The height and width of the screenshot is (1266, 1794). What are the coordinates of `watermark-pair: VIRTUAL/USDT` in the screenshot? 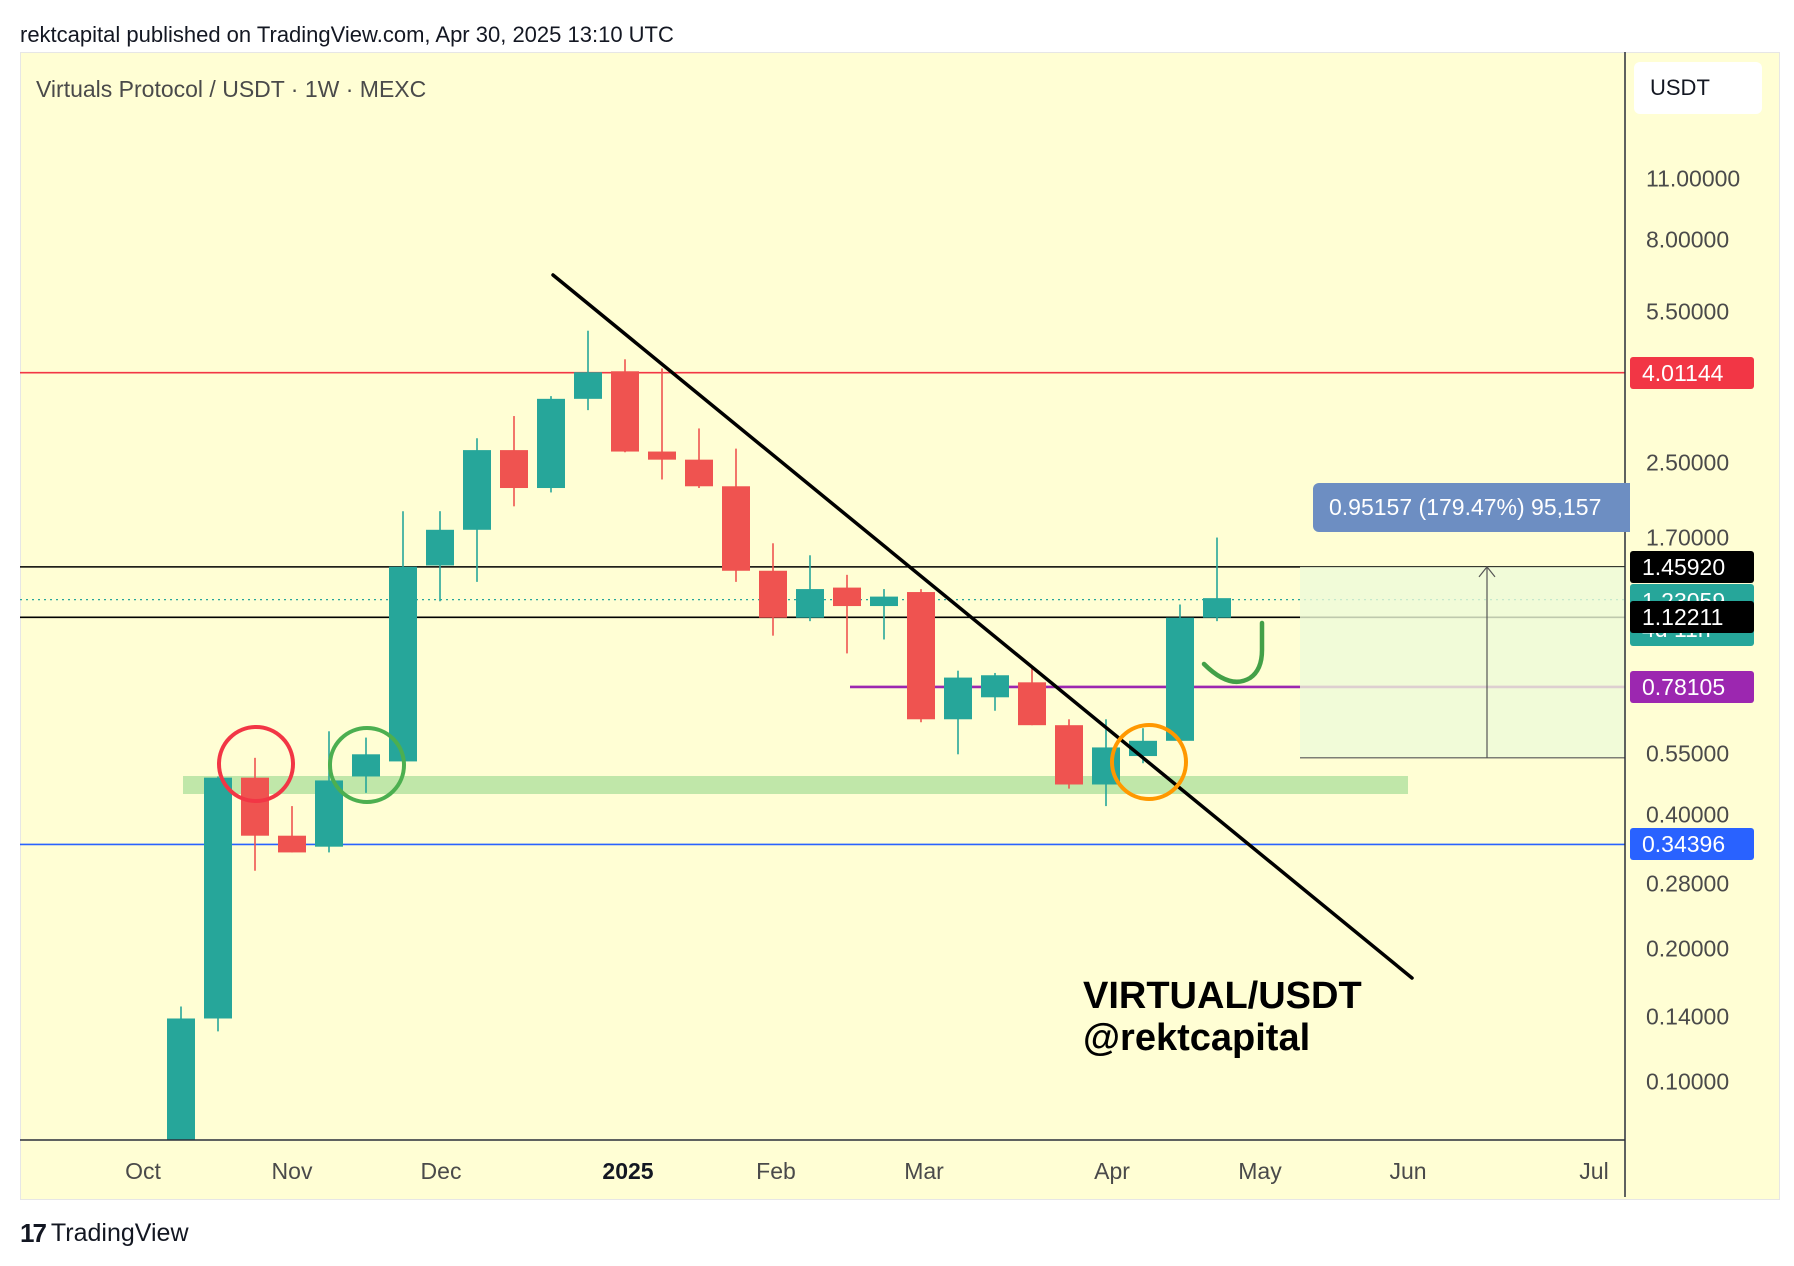 It's located at (1222, 996).